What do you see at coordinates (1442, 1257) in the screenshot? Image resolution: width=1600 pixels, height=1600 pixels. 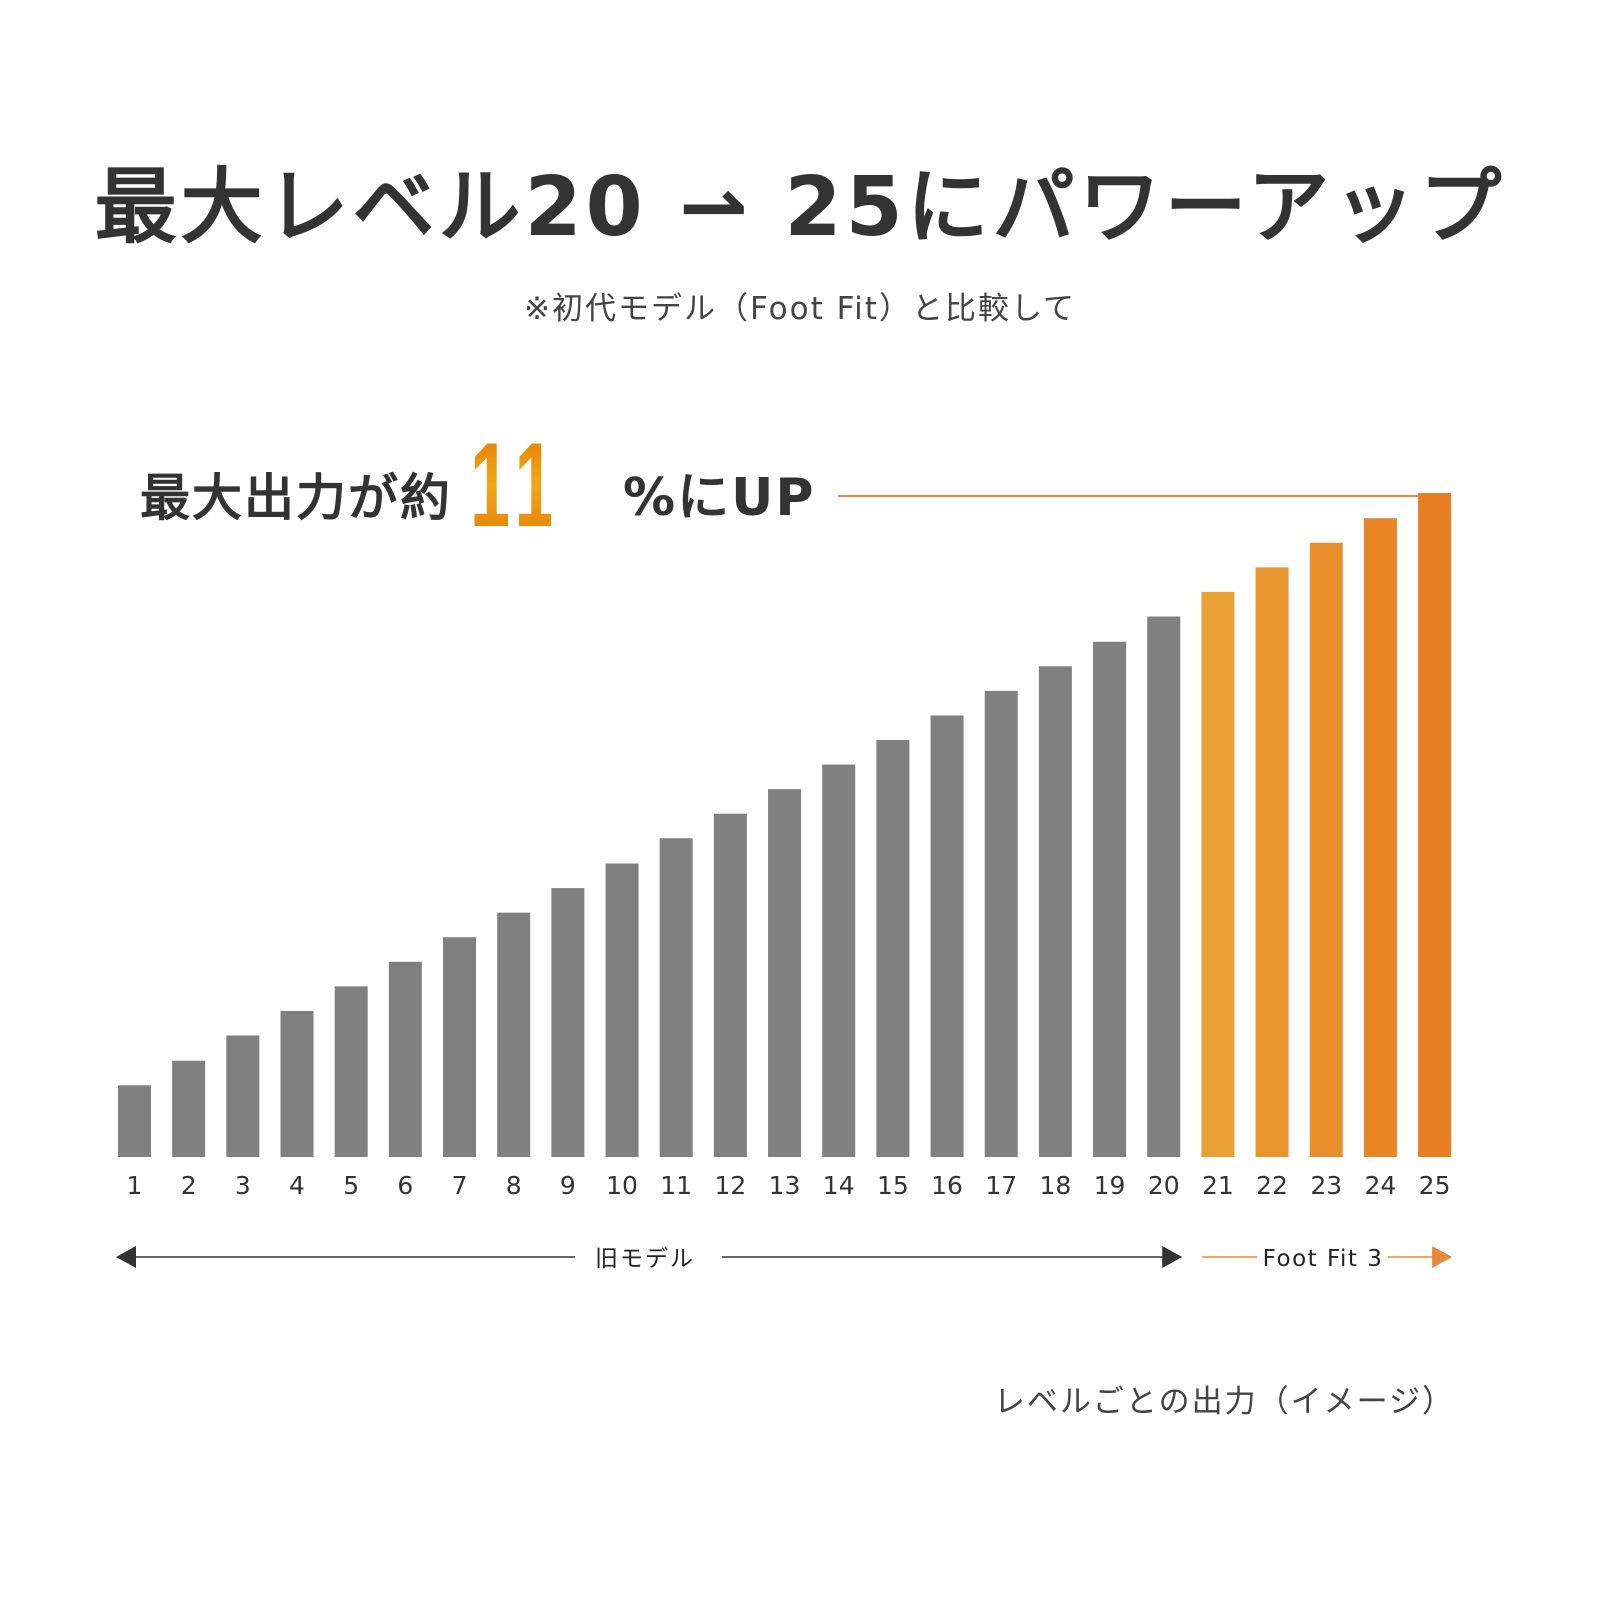 I see `arrow-right-orange-icon` at bounding box center [1442, 1257].